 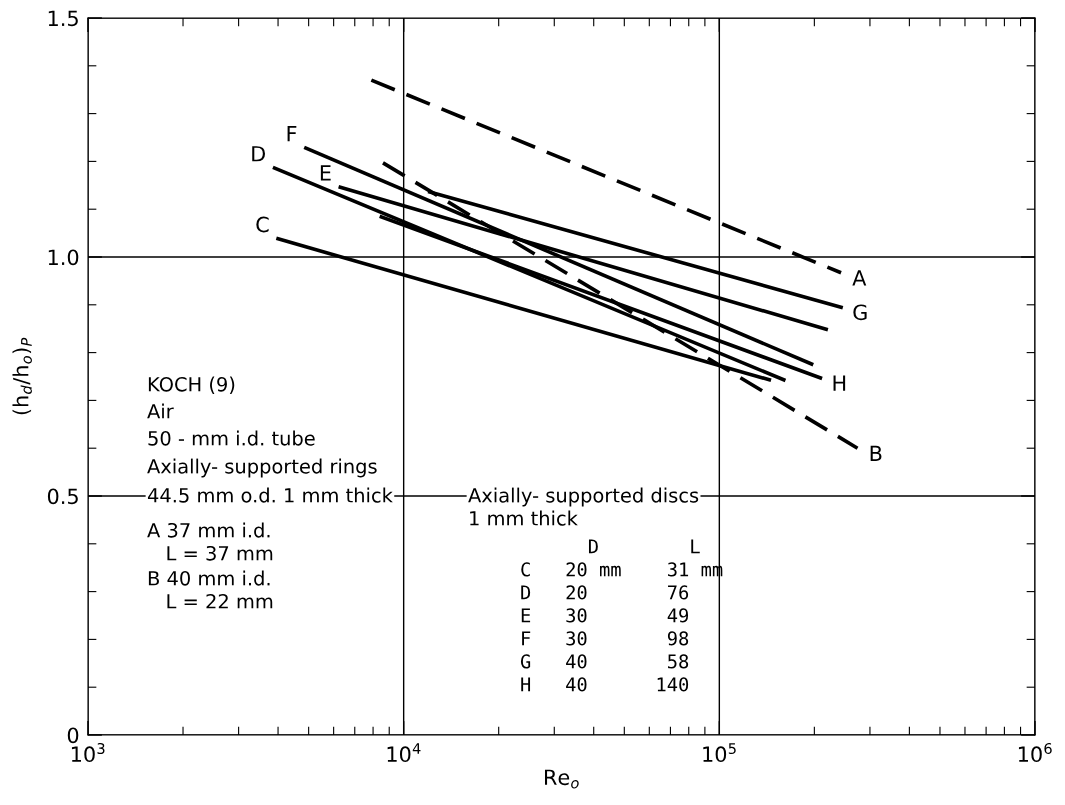 What do you see at coordinates (208, 530) in the screenshot?
I see `annotation: A 37 mm i.d.` at bounding box center [208, 530].